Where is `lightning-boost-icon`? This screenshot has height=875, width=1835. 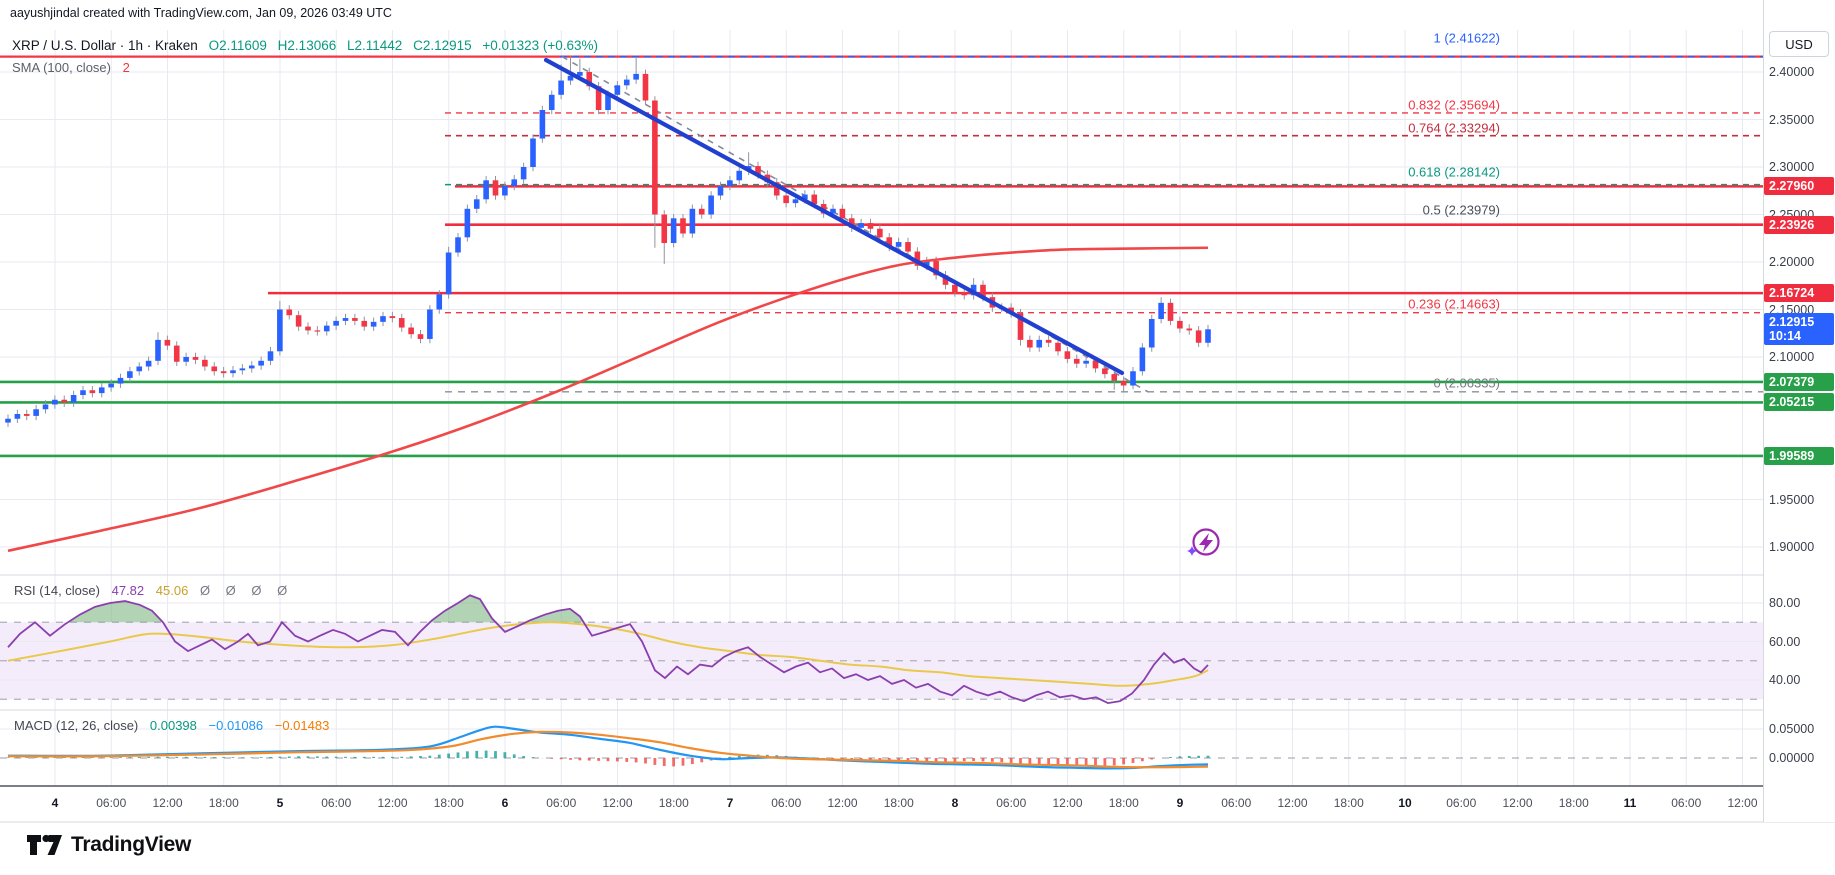 lightning-boost-icon is located at coordinates (1203, 542).